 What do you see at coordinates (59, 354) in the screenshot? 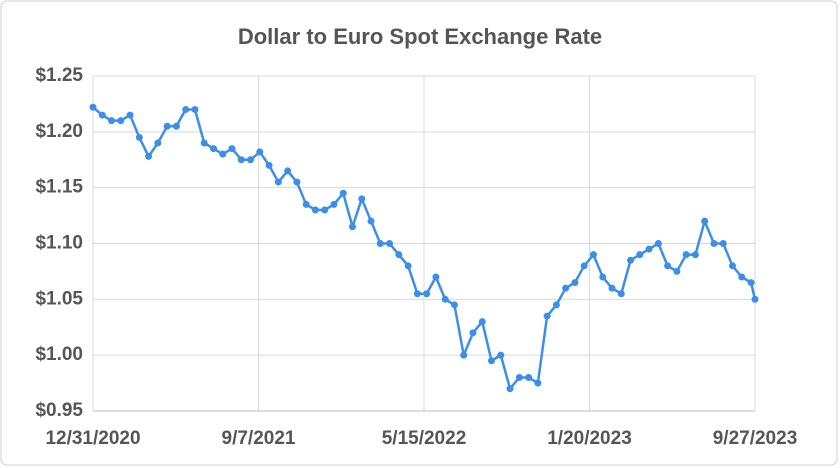
I see `y-tick-label: $1.00` at bounding box center [59, 354].